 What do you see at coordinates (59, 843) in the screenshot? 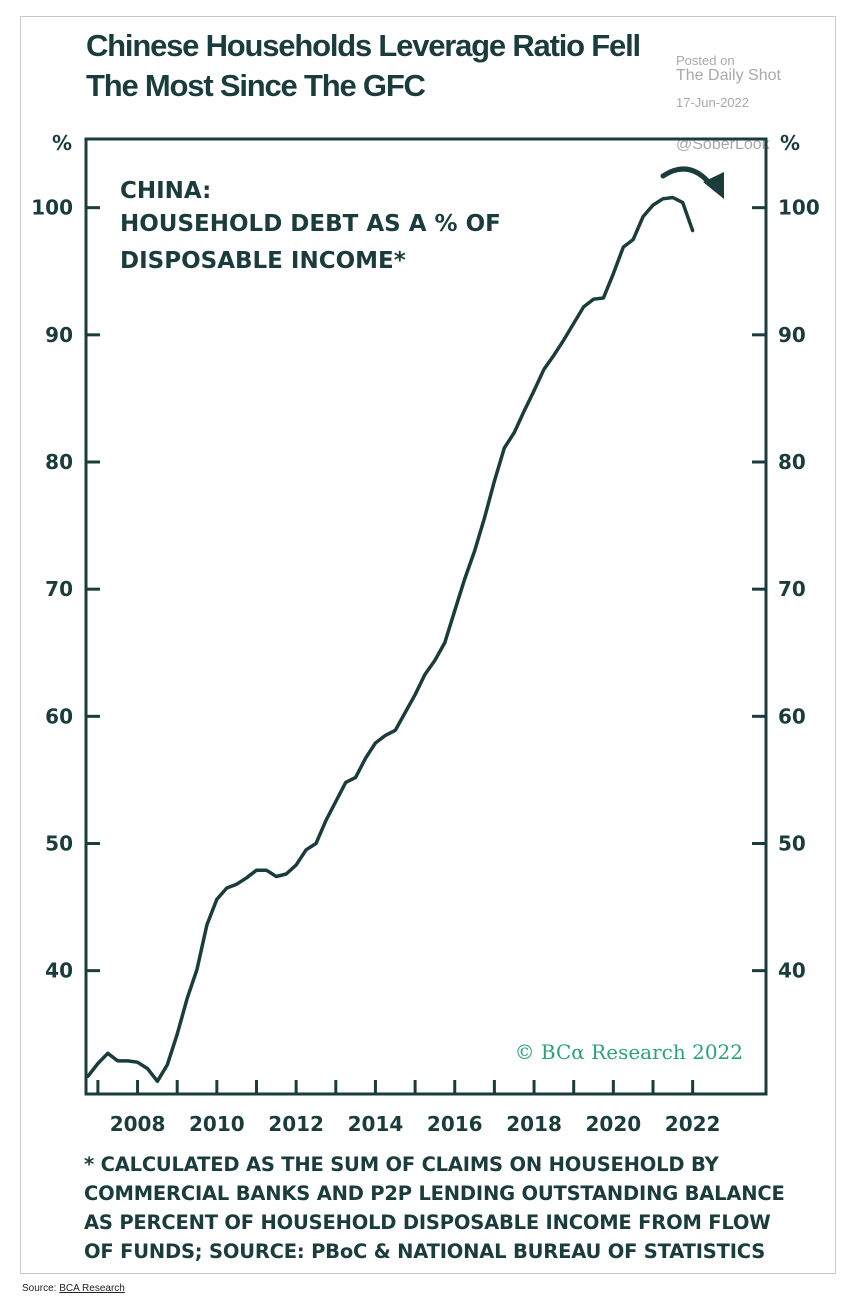
I see `y-tick-label-left-50: 50` at bounding box center [59, 843].